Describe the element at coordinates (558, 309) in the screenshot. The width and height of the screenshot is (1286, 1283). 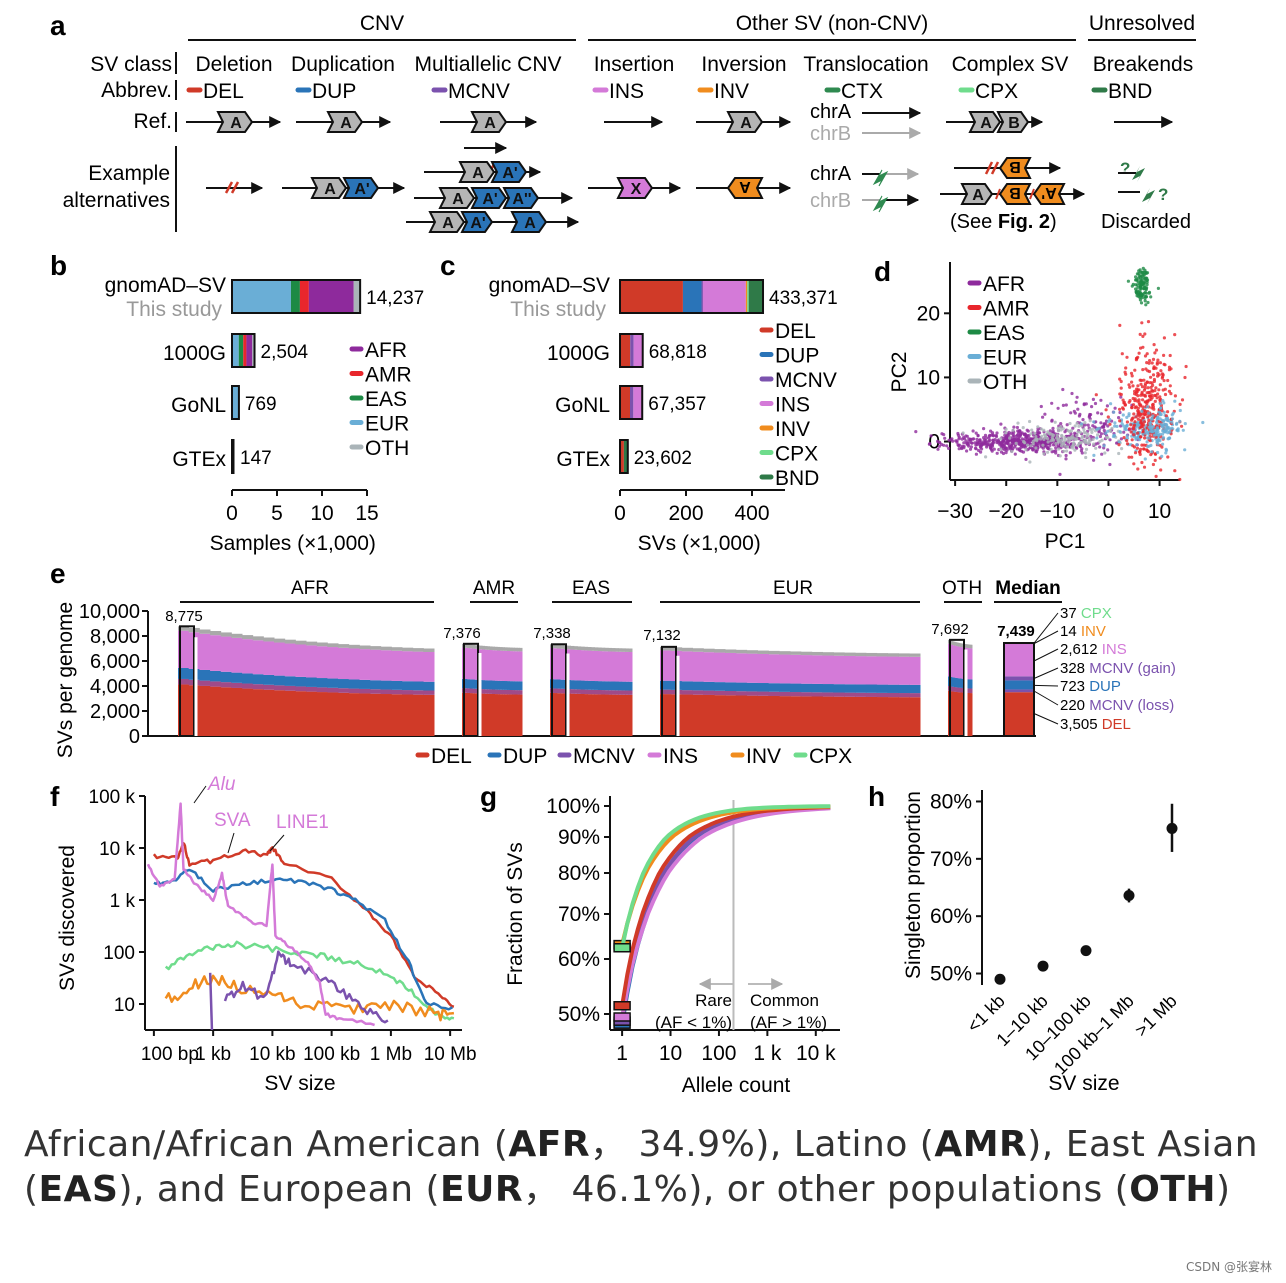
I see `dataset-sublabel: This study` at that location.